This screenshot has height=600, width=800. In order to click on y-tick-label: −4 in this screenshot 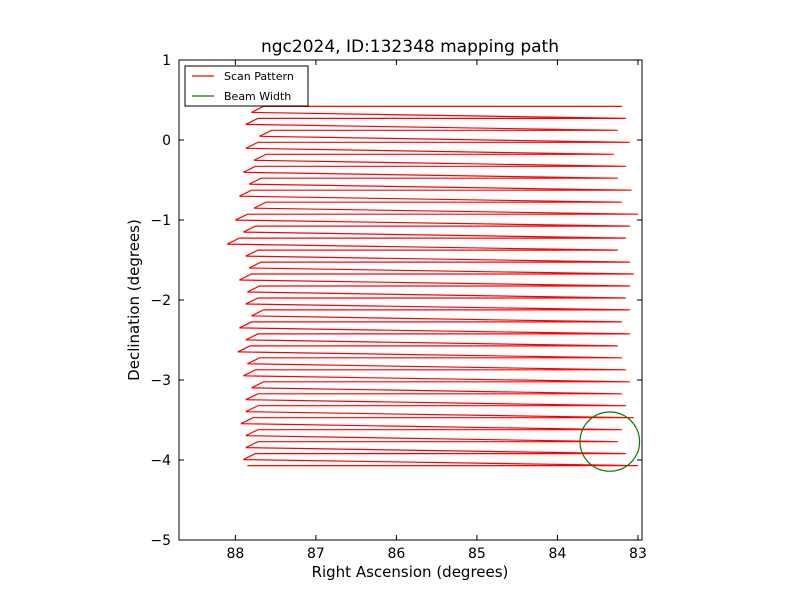, I will do `click(160, 461)`.